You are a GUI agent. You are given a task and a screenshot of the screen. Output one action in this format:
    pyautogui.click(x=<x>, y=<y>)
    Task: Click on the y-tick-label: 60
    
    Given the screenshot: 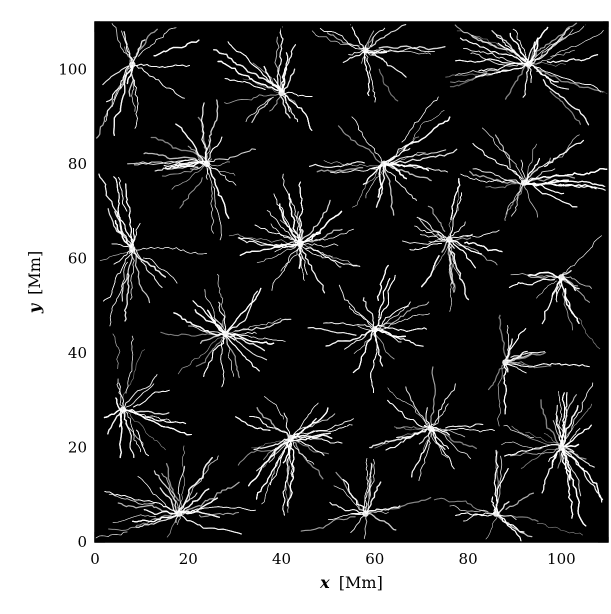 What is the action you would take?
    pyautogui.click(x=77, y=258)
    